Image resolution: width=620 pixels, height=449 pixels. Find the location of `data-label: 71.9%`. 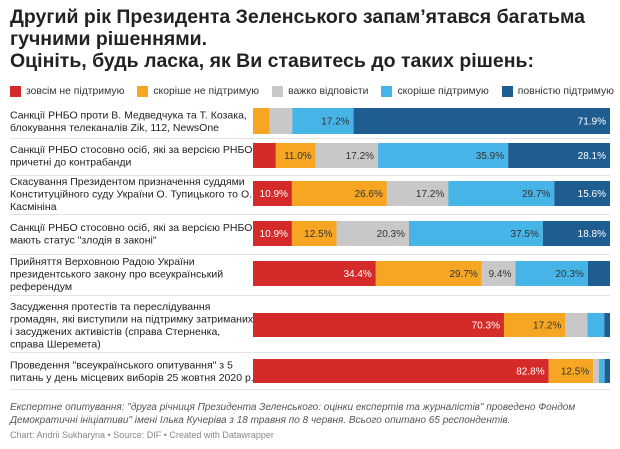

data-label: 71.9% is located at coordinates (592, 122).